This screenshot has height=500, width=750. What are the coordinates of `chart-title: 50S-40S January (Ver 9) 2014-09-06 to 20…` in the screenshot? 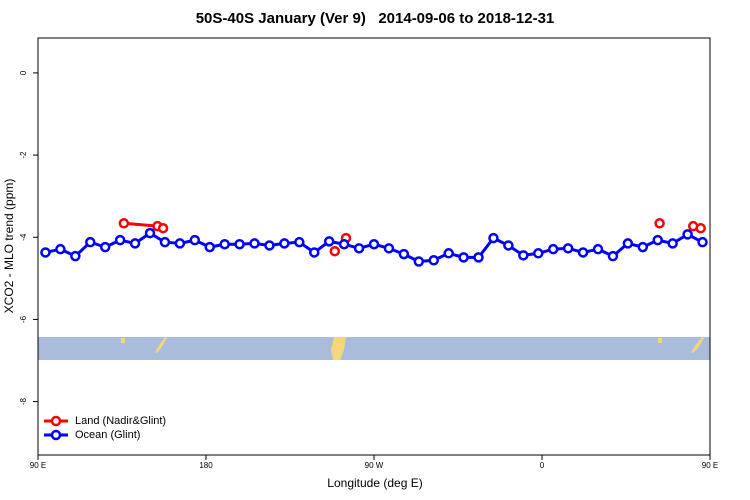 It's located at (375, 18).